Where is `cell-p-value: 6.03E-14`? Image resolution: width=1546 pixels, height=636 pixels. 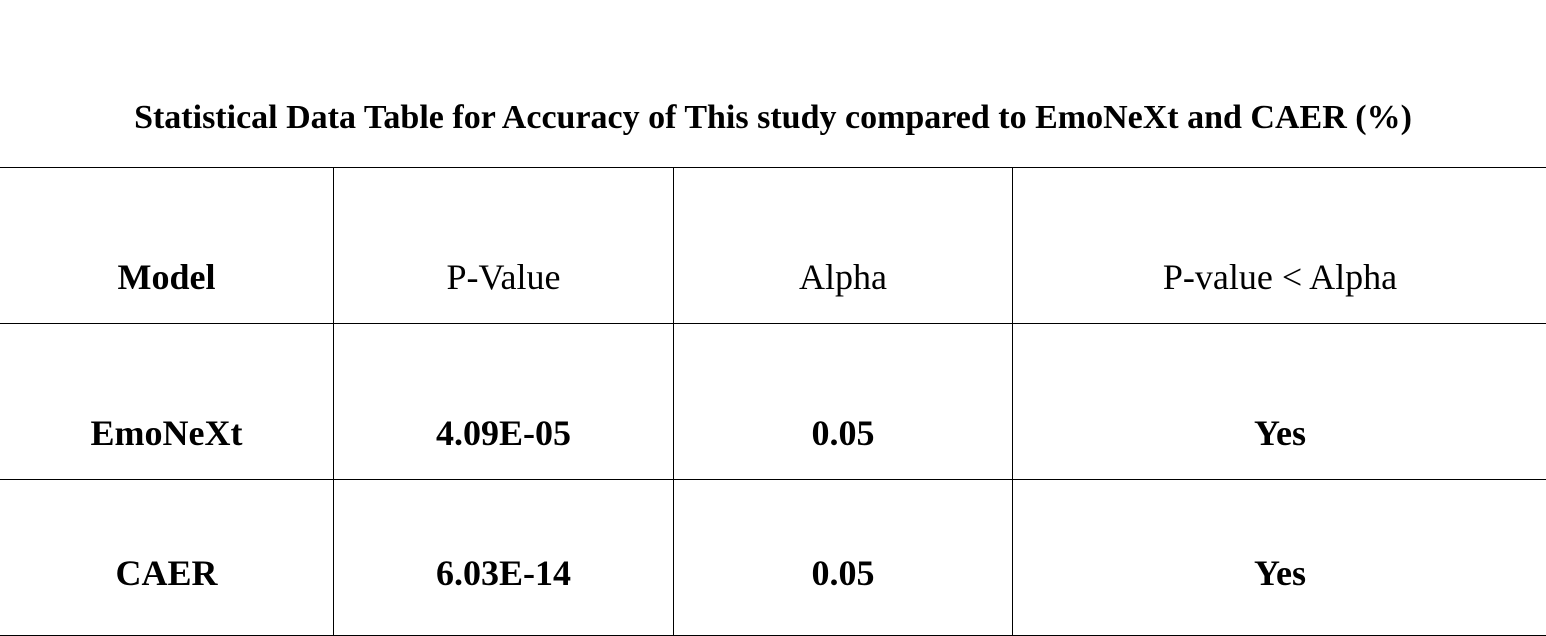 cell-p-value: 6.03E-14 is located at coordinates (504, 558).